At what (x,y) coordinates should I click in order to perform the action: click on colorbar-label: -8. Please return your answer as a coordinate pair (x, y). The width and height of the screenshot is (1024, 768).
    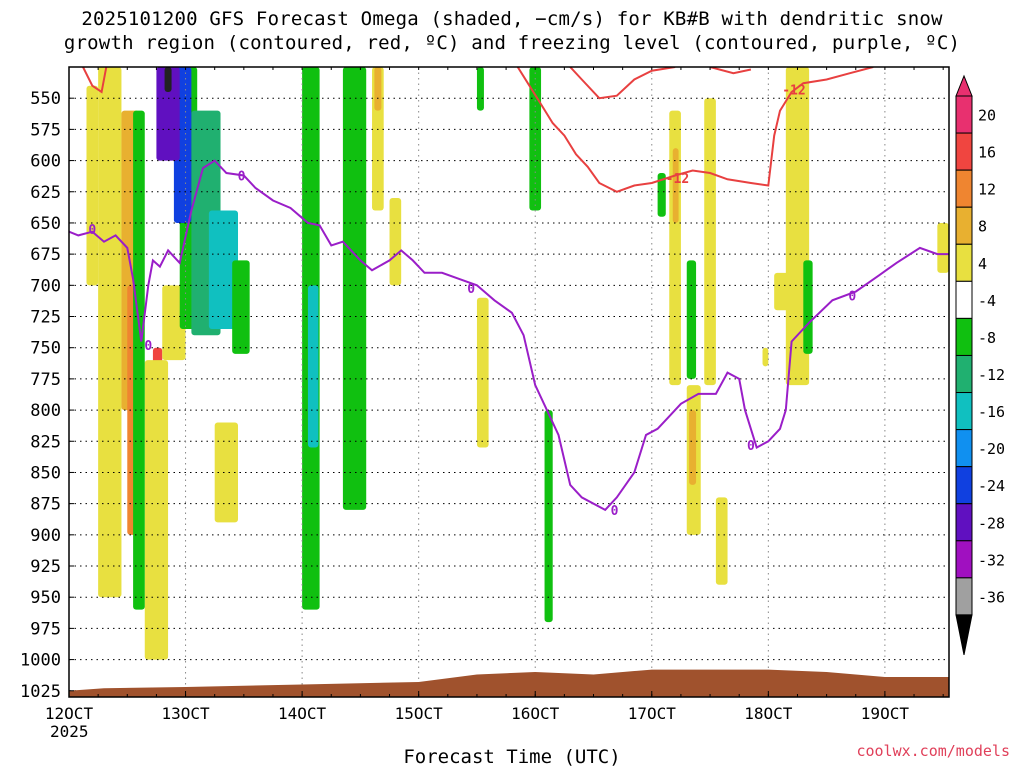
    Looking at the image, I should click on (987, 338).